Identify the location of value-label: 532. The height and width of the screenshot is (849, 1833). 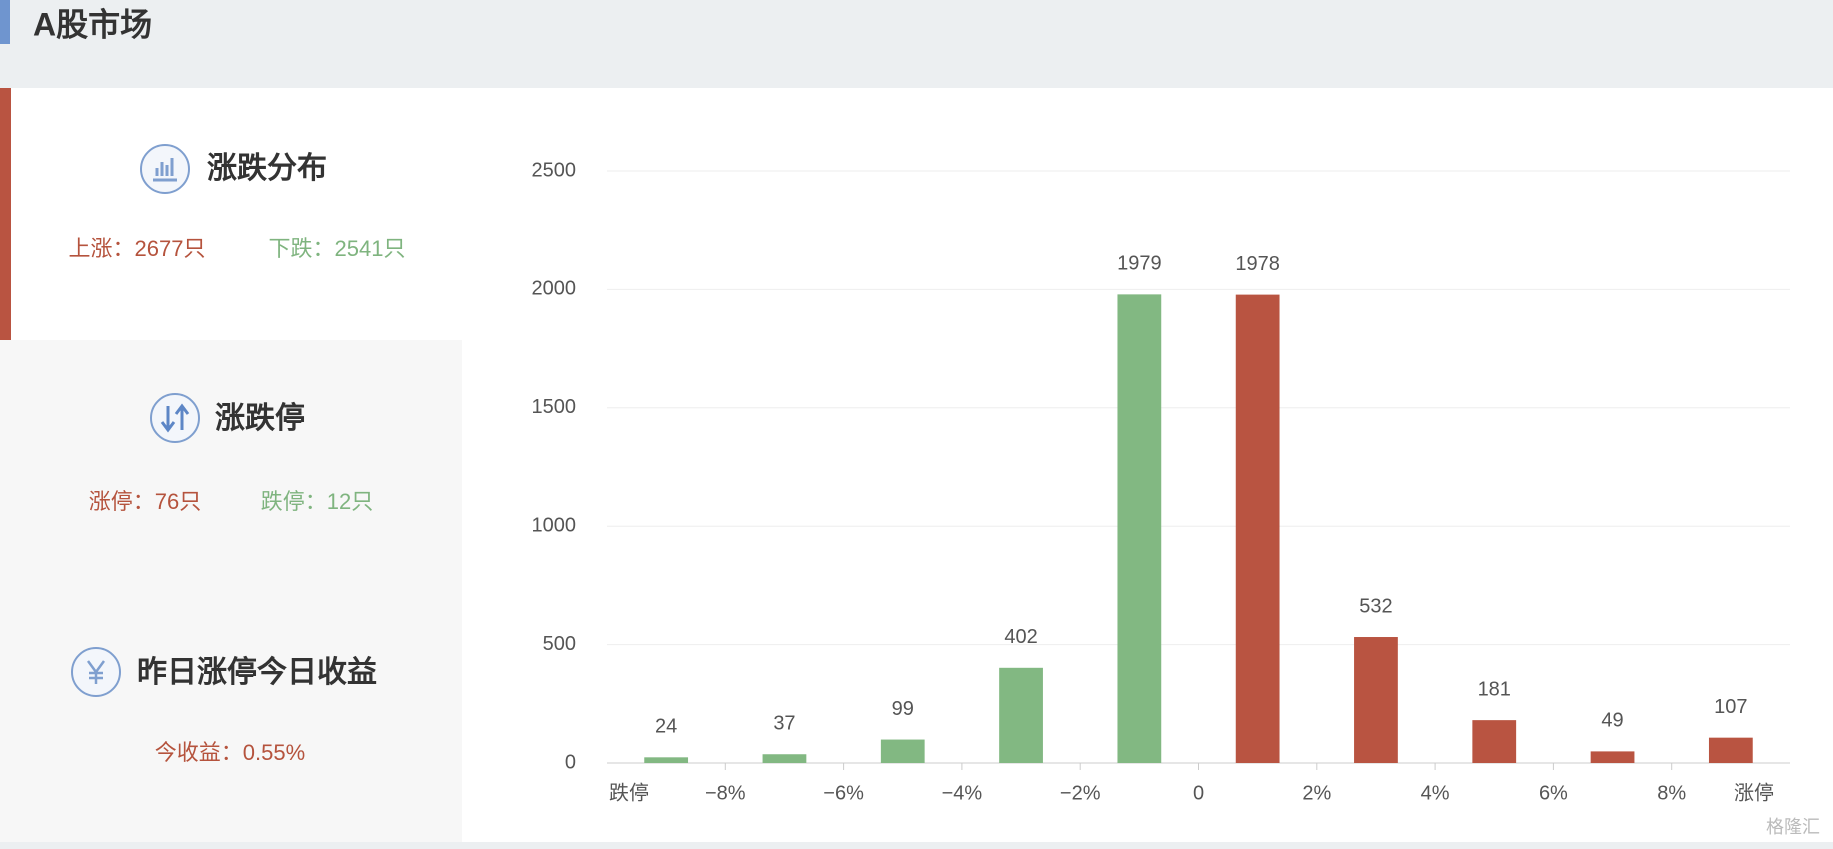
(1375, 606).